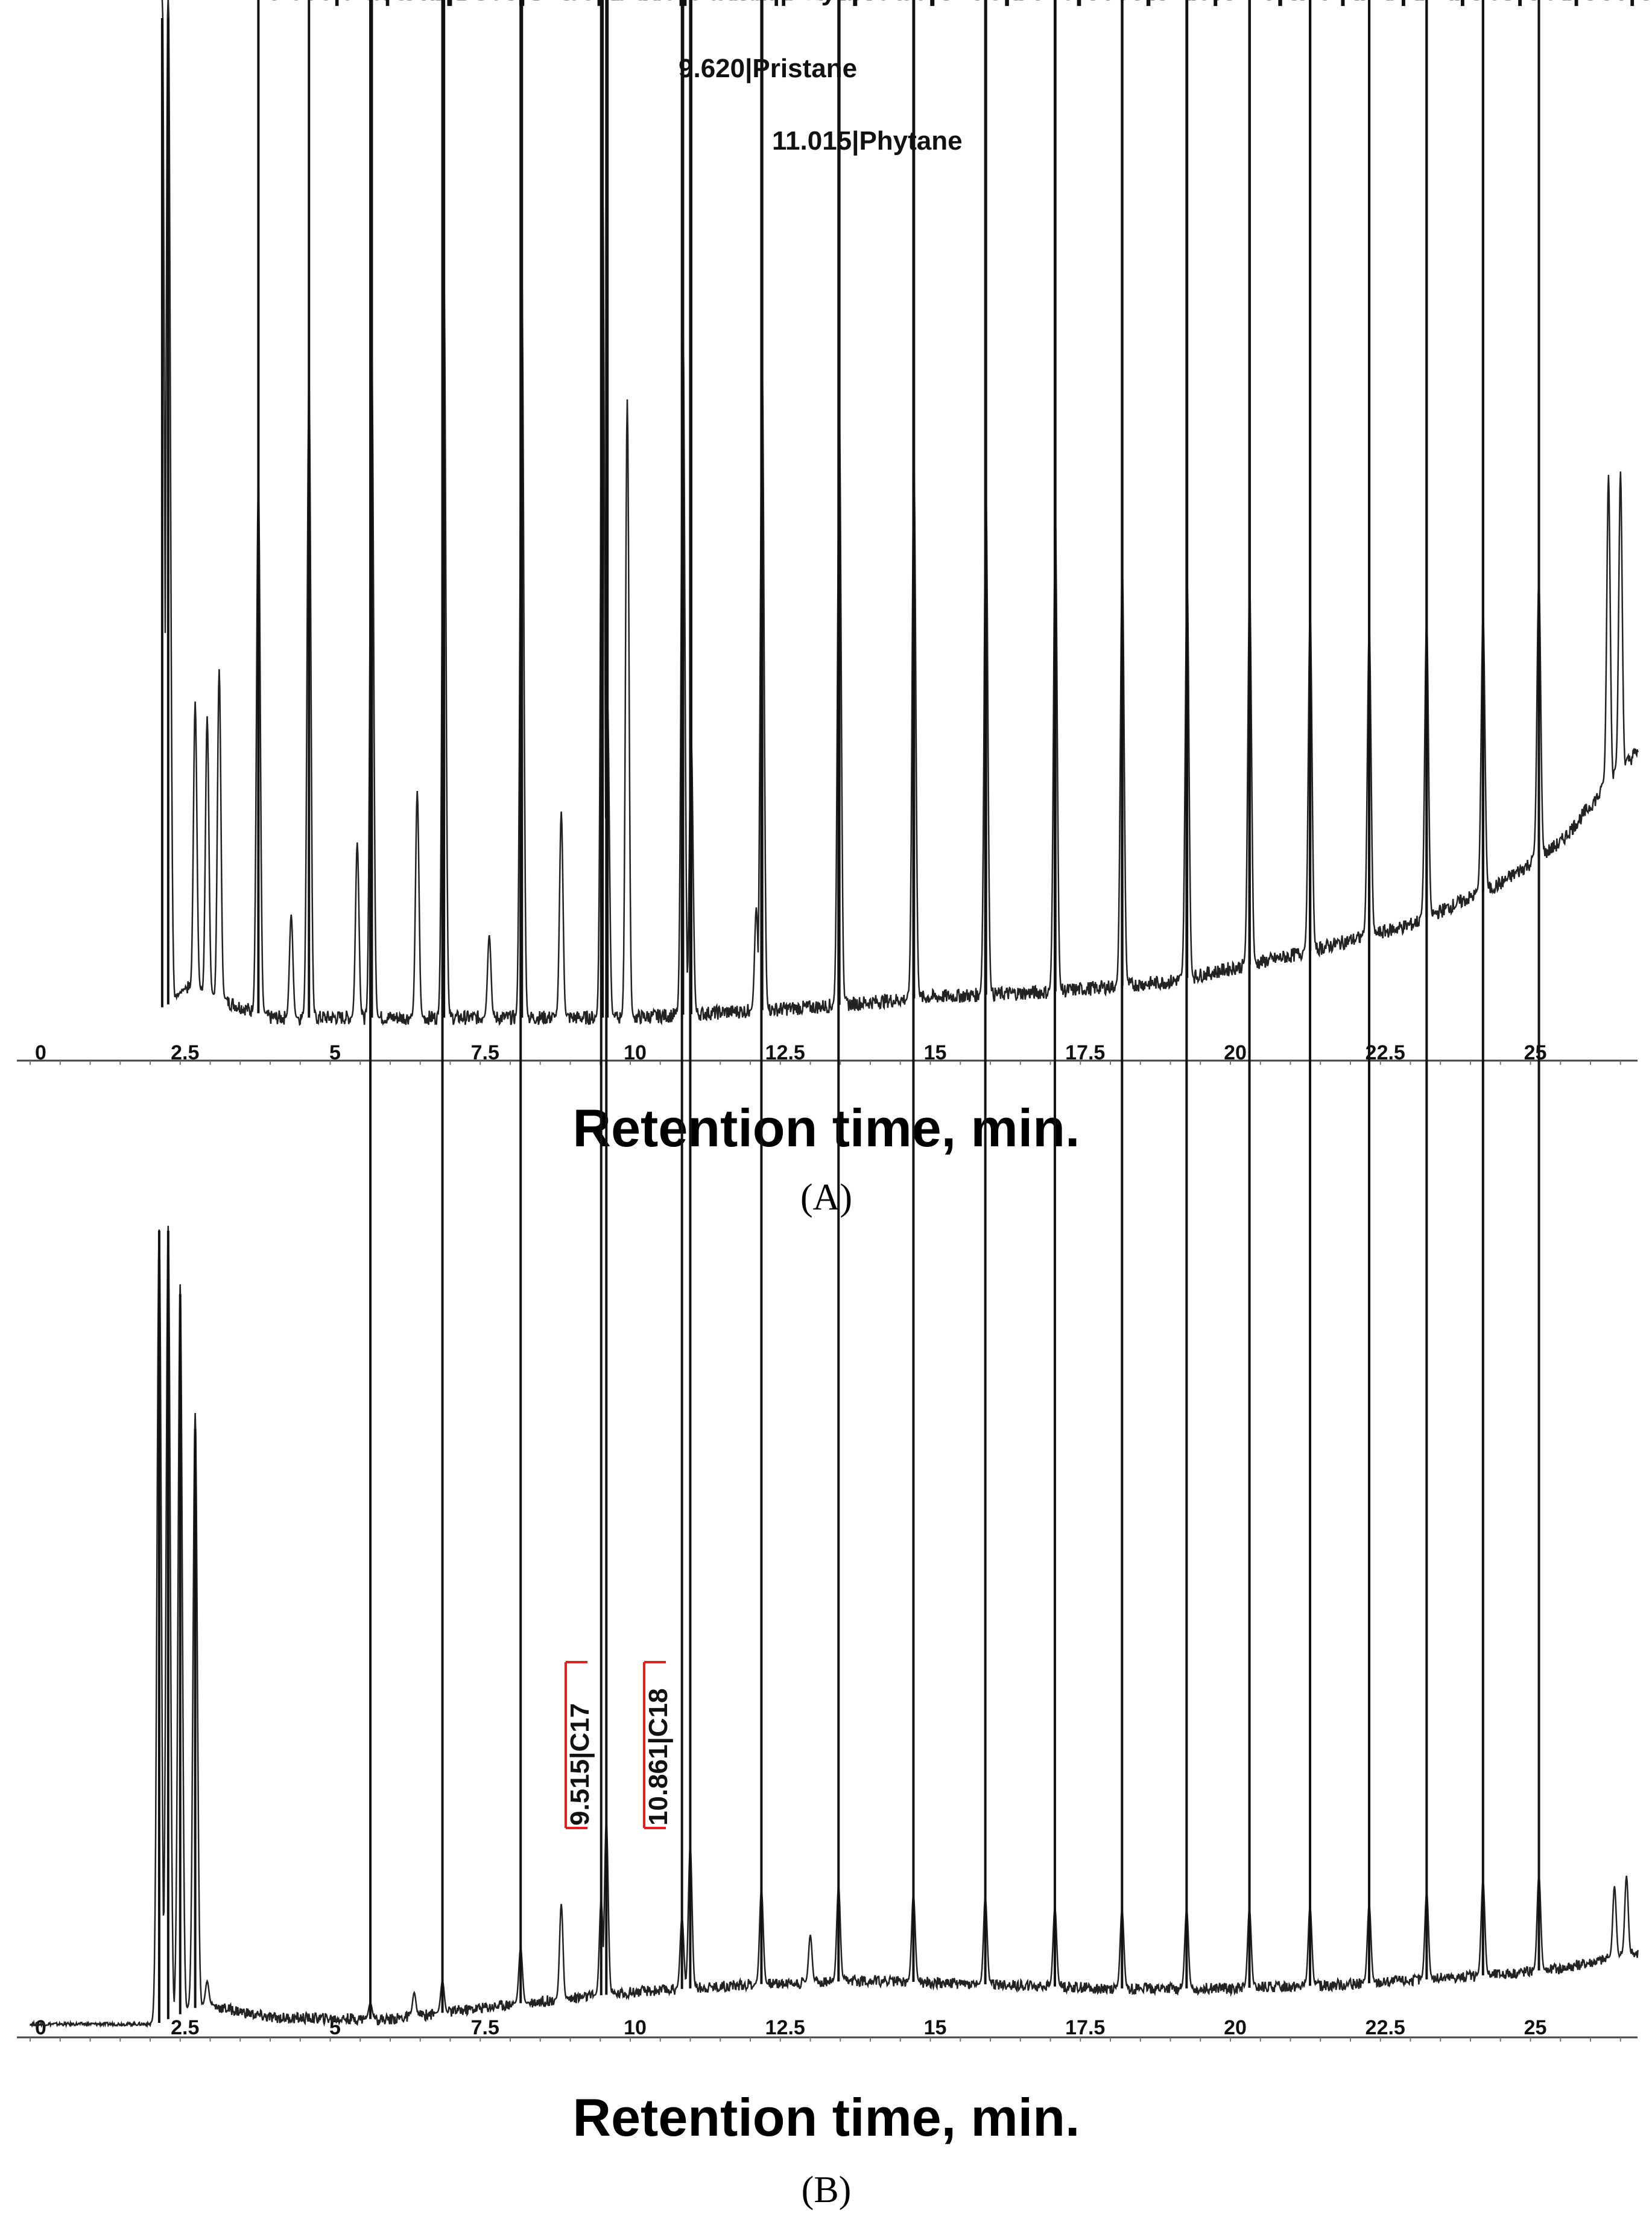 The image size is (1652, 2225). I want to click on peak-label: 23.269|C29, so click(1503, 4).